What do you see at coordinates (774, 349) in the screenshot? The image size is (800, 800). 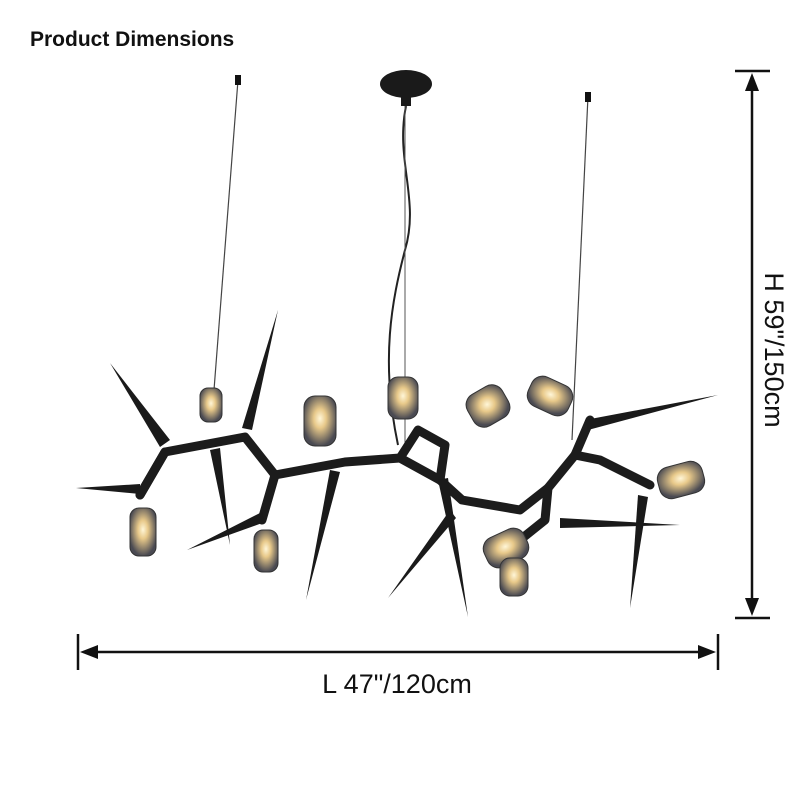 I see `height-label: H 59"/150cm` at bounding box center [774, 349].